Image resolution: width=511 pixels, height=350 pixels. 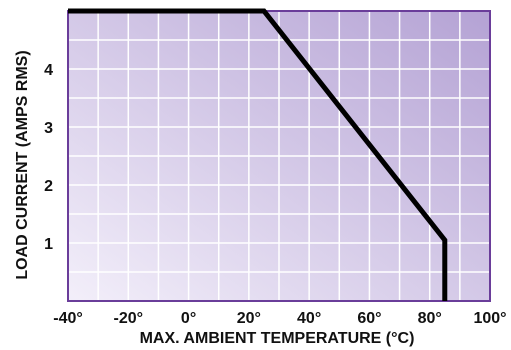 What do you see at coordinates (430, 318) in the screenshot?
I see `x-tick-label: 80°` at bounding box center [430, 318].